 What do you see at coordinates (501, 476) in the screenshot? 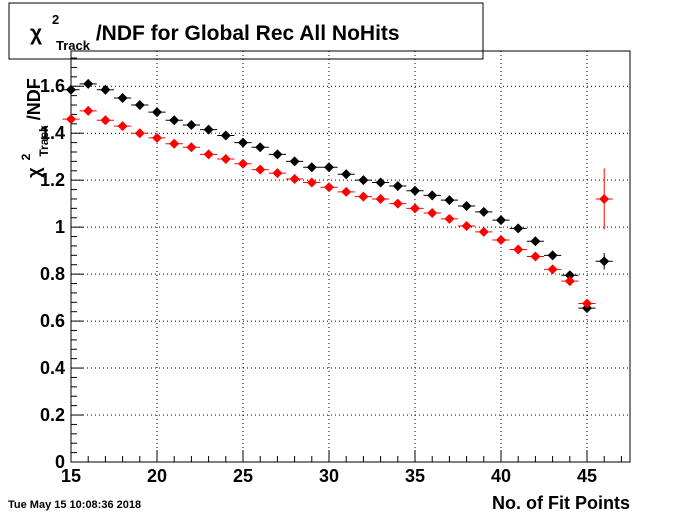
I see `x-tick-label: 40` at bounding box center [501, 476].